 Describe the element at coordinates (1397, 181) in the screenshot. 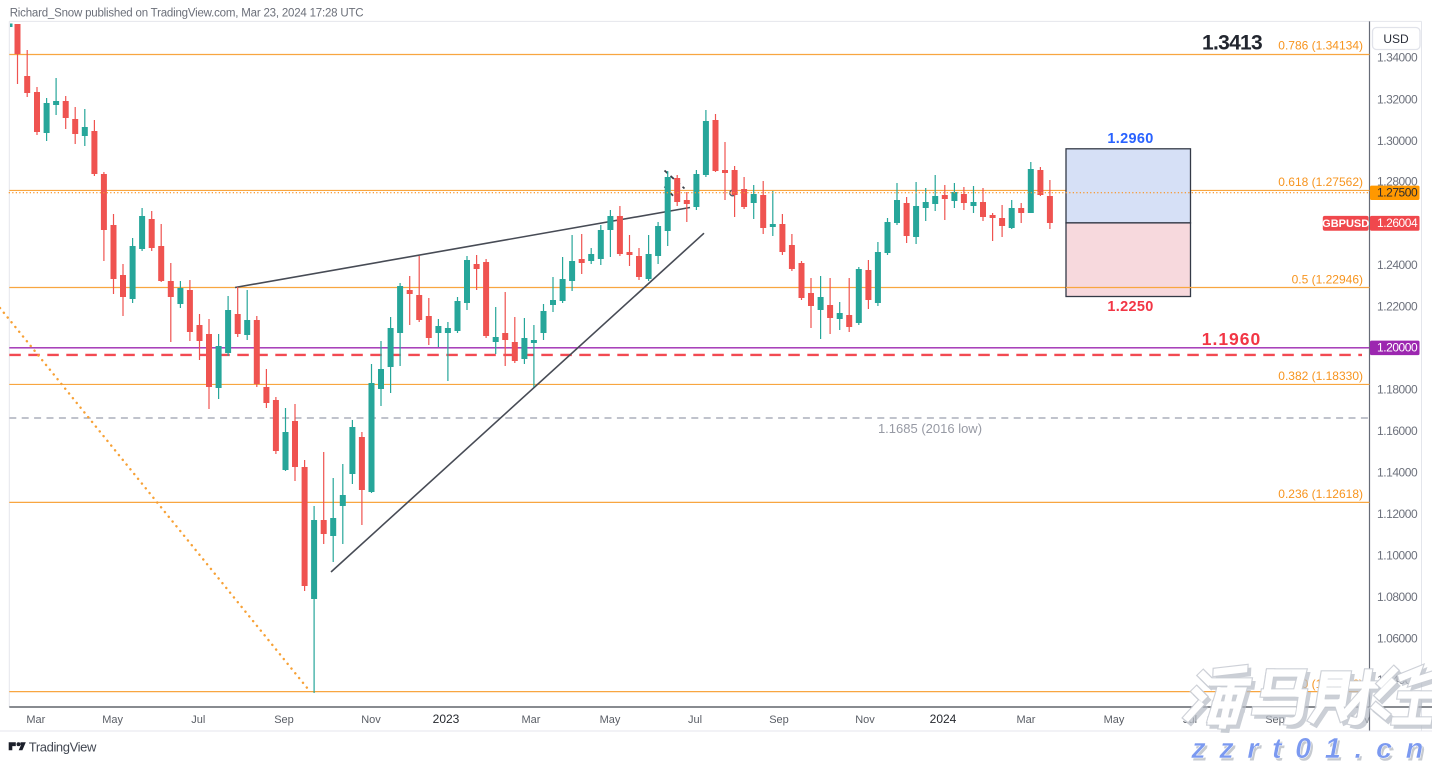

I see `svg-text: 1.28000` at that location.